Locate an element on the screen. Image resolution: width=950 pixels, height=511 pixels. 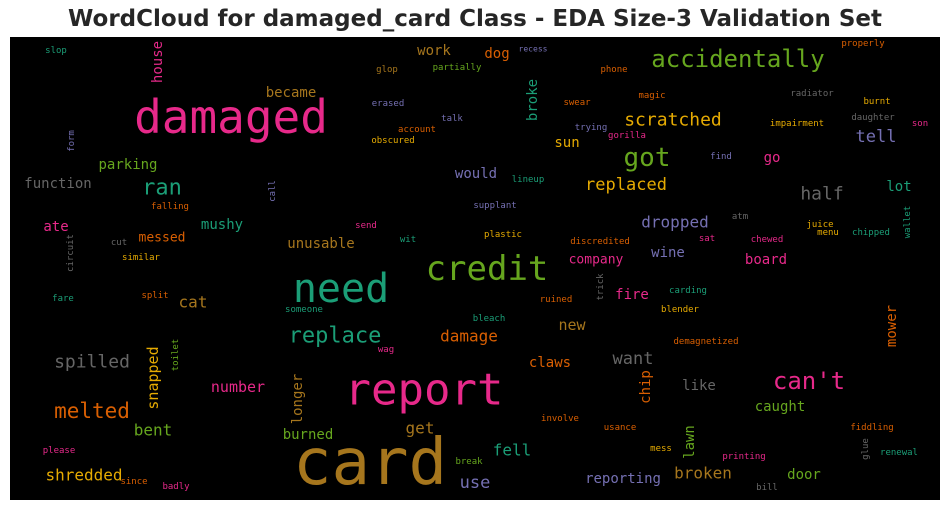
word-sun: sun is located at coordinates (566, 143).